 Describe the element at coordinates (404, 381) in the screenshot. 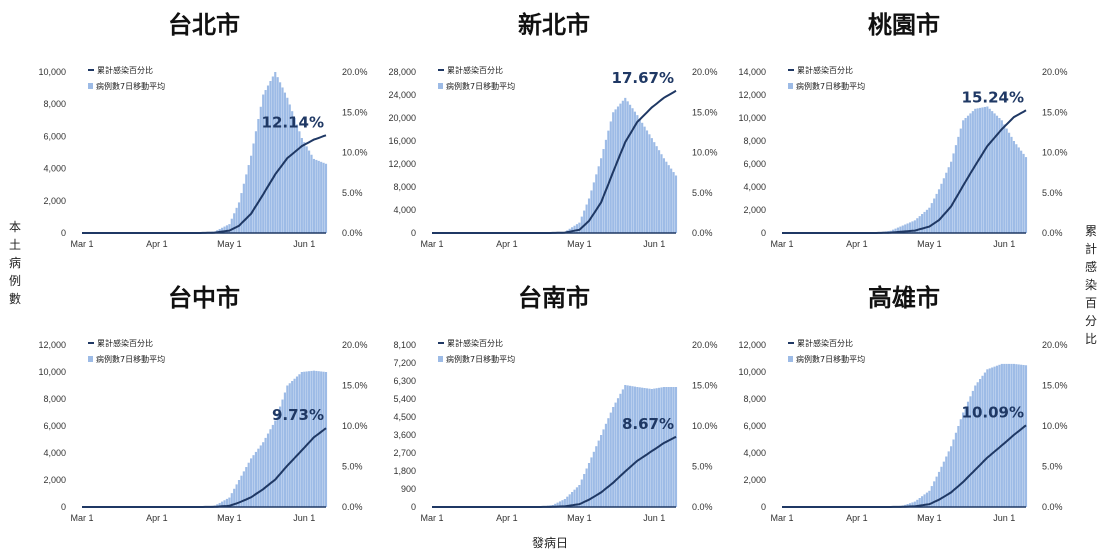

I see `y-tick-label: 6,300` at that location.